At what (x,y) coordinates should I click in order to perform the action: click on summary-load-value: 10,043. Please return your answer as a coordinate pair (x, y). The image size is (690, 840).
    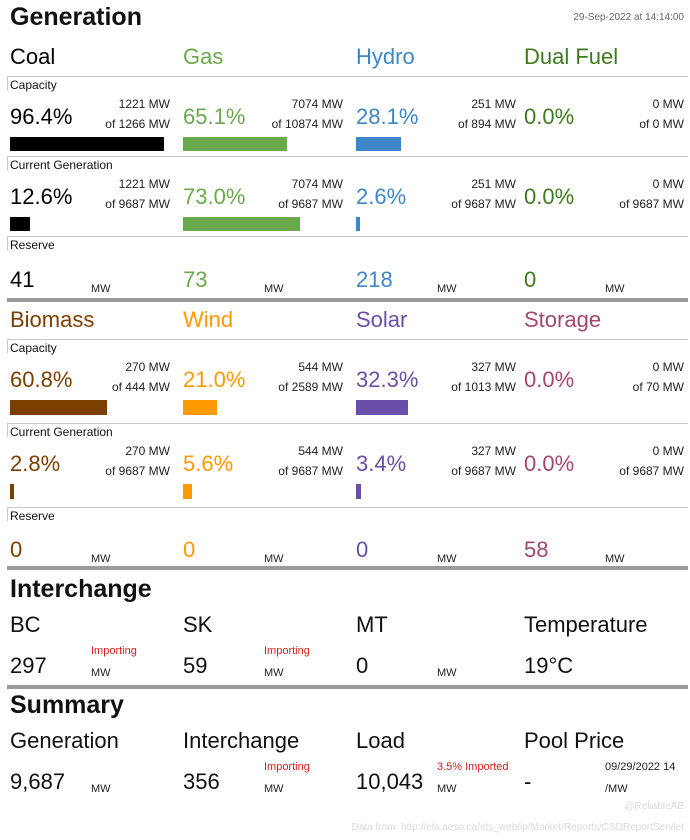
    Looking at the image, I should click on (390, 781).